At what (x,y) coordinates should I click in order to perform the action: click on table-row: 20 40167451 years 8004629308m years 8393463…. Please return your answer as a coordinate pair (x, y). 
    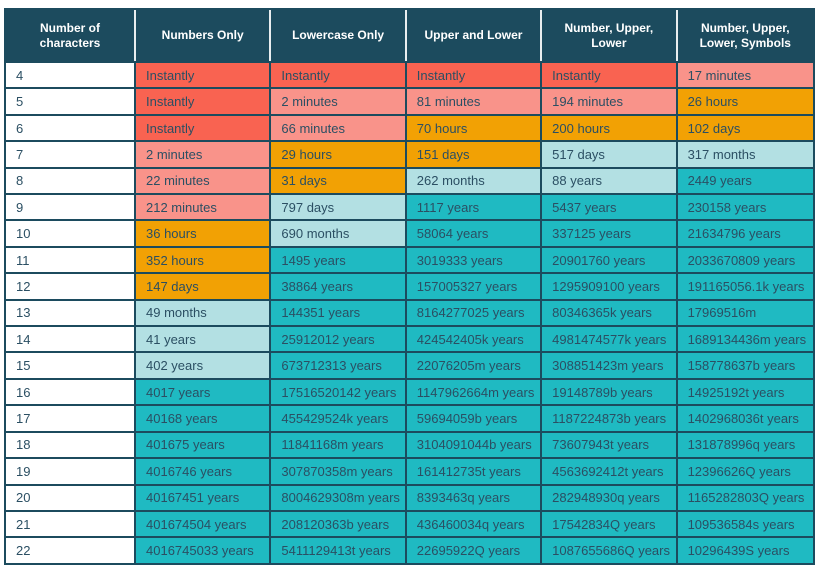
    Looking at the image, I should click on (409, 496).